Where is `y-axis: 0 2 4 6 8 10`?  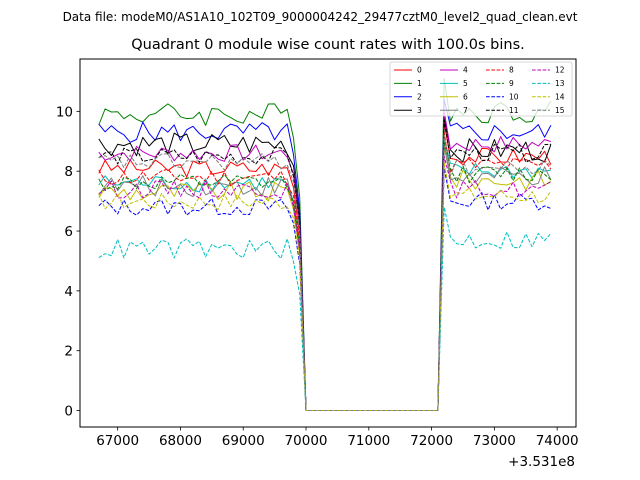 y-axis: 0 2 4 6 8 10 is located at coordinates (68, 262).